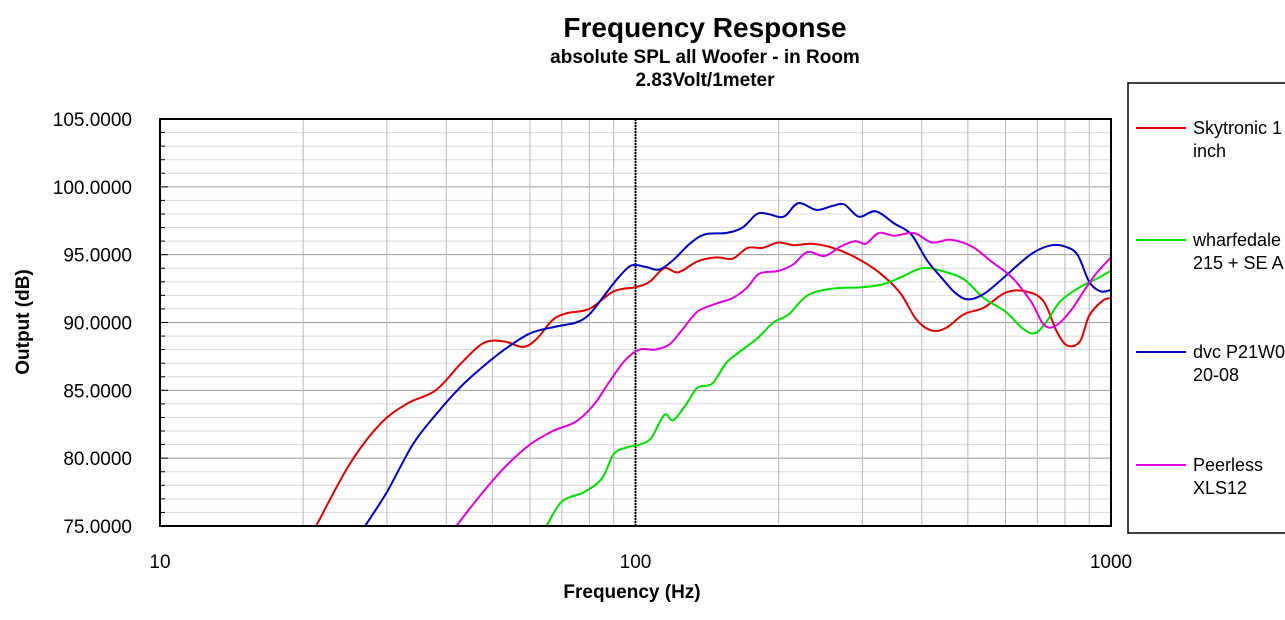 Image resolution: width=1285 pixels, height=620 pixels. I want to click on chart-title: Frequency Response, so click(704, 27).